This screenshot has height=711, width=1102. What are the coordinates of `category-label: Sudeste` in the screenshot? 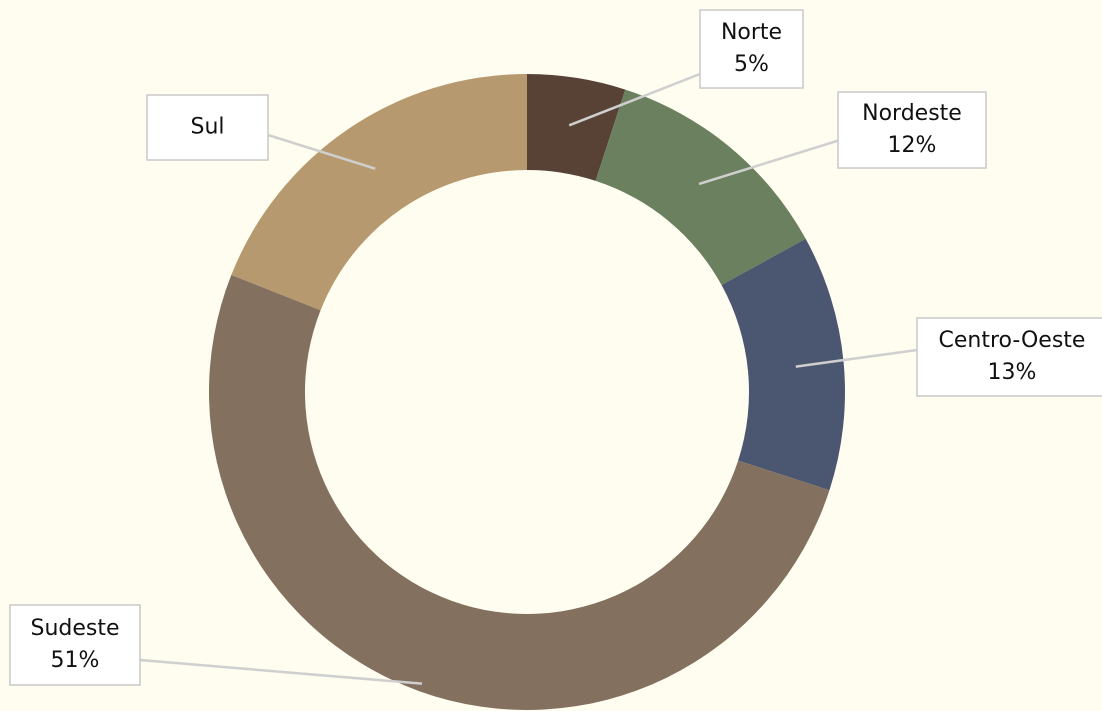 It's located at (74, 628).